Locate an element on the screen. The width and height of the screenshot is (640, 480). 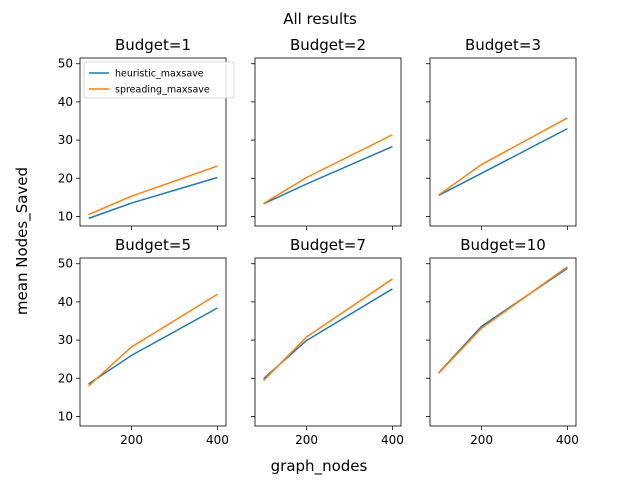
figure-suptitle: All results is located at coordinates (320, 19).